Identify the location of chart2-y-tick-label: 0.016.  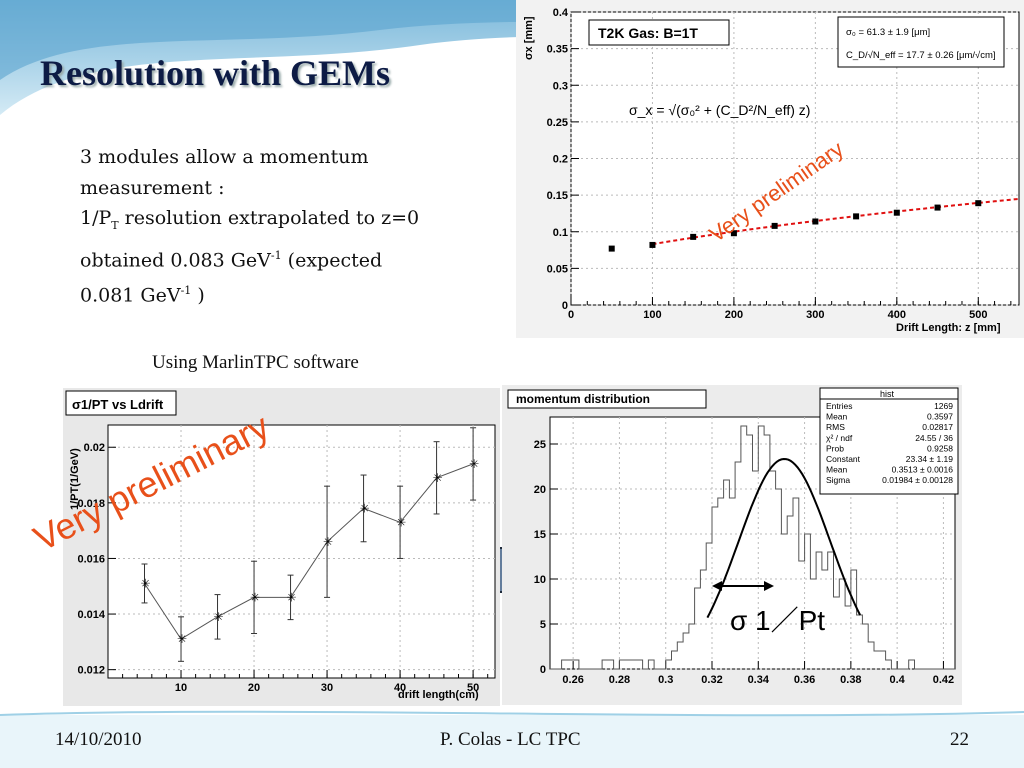
(91, 559).